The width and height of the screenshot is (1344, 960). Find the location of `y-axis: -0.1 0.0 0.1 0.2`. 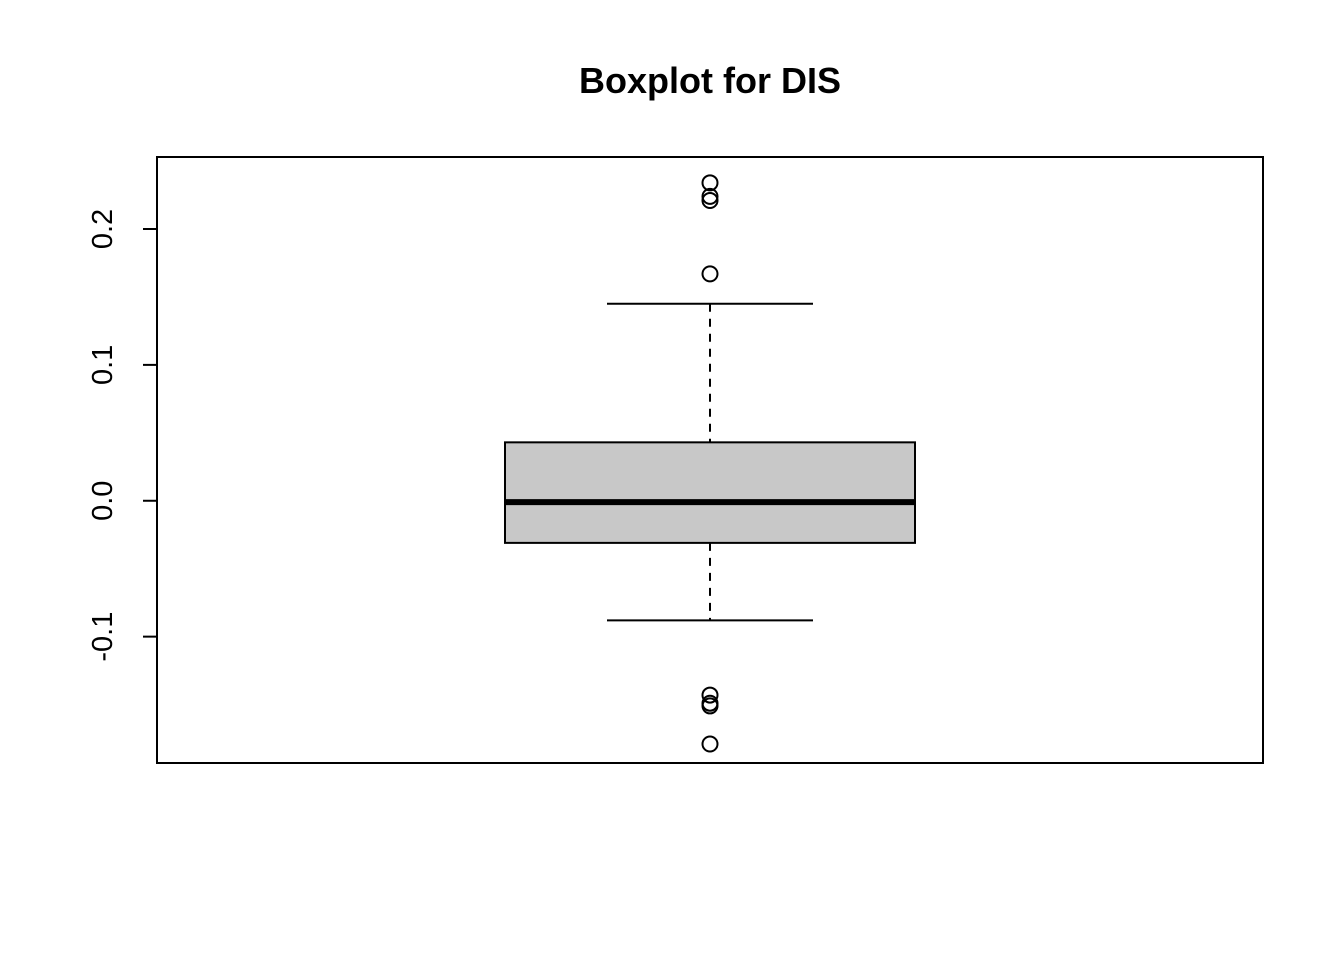

y-axis: -0.1 0.0 0.1 0.2 is located at coordinates (122, 435).